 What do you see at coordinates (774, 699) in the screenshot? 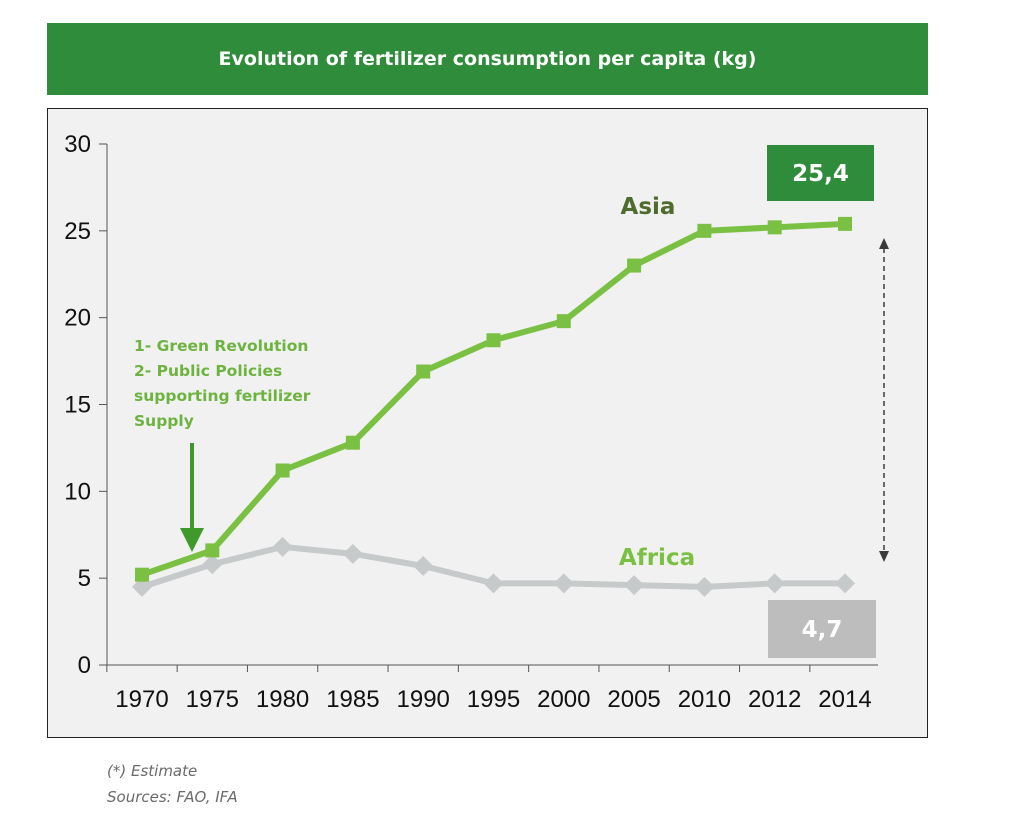
I see `x-tick-label: 2012` at bounding box center [774, 699].